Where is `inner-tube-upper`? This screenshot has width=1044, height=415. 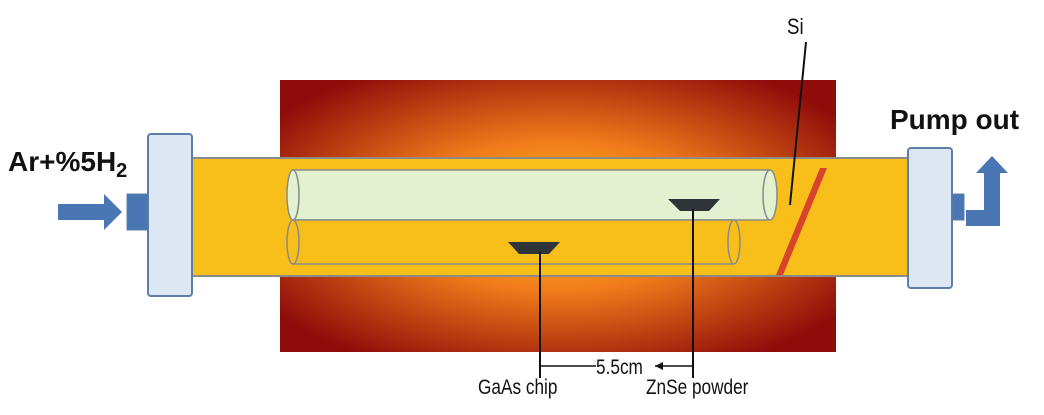
inner-tube-upper is located at coordinates (532, 195).